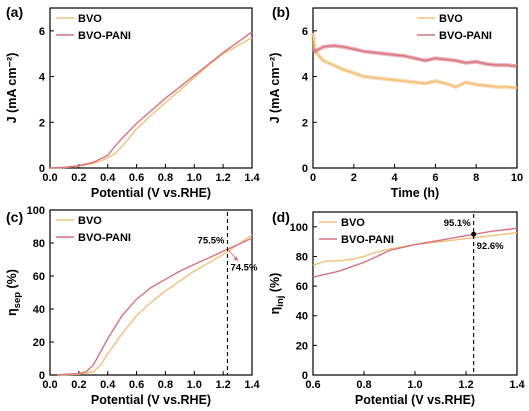  What do you see at coordinates (280, 301) in the screenshot?
I see `y-label-sub: inj` at bounding box center [280, 301].